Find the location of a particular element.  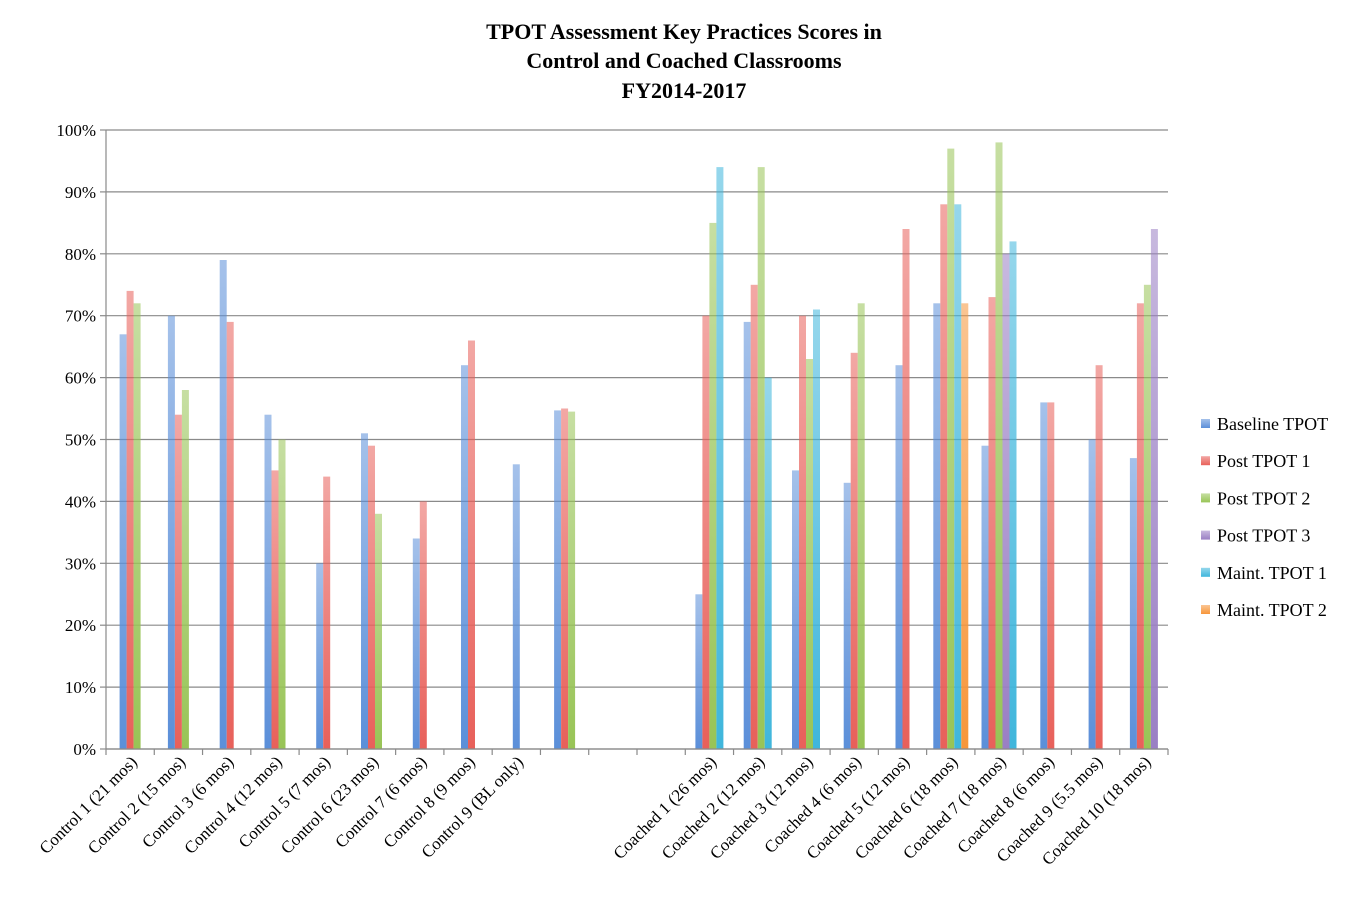

bar-post-tpot-2-coached-6-18-mos is located at coordinates (951, 449).